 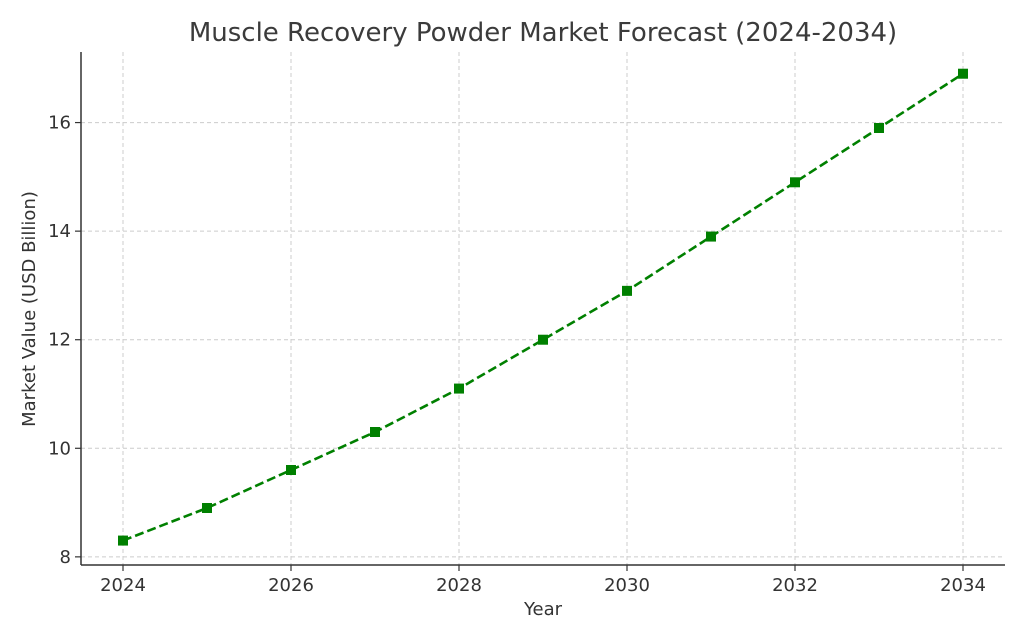 I want to click on y-axis-label: Market Value (USD Billion), so click(x=29, y=309).